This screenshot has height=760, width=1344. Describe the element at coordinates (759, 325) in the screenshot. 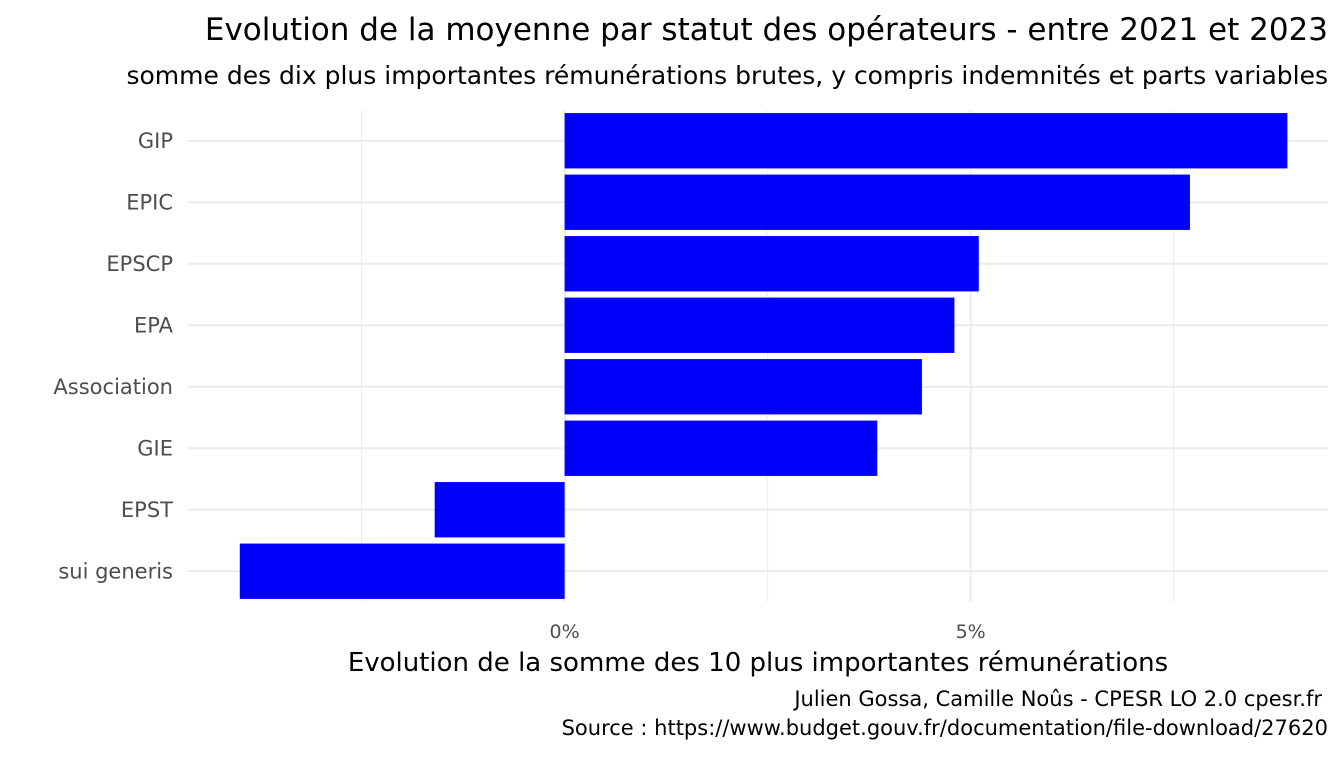

I see `bar-epa` at that location.